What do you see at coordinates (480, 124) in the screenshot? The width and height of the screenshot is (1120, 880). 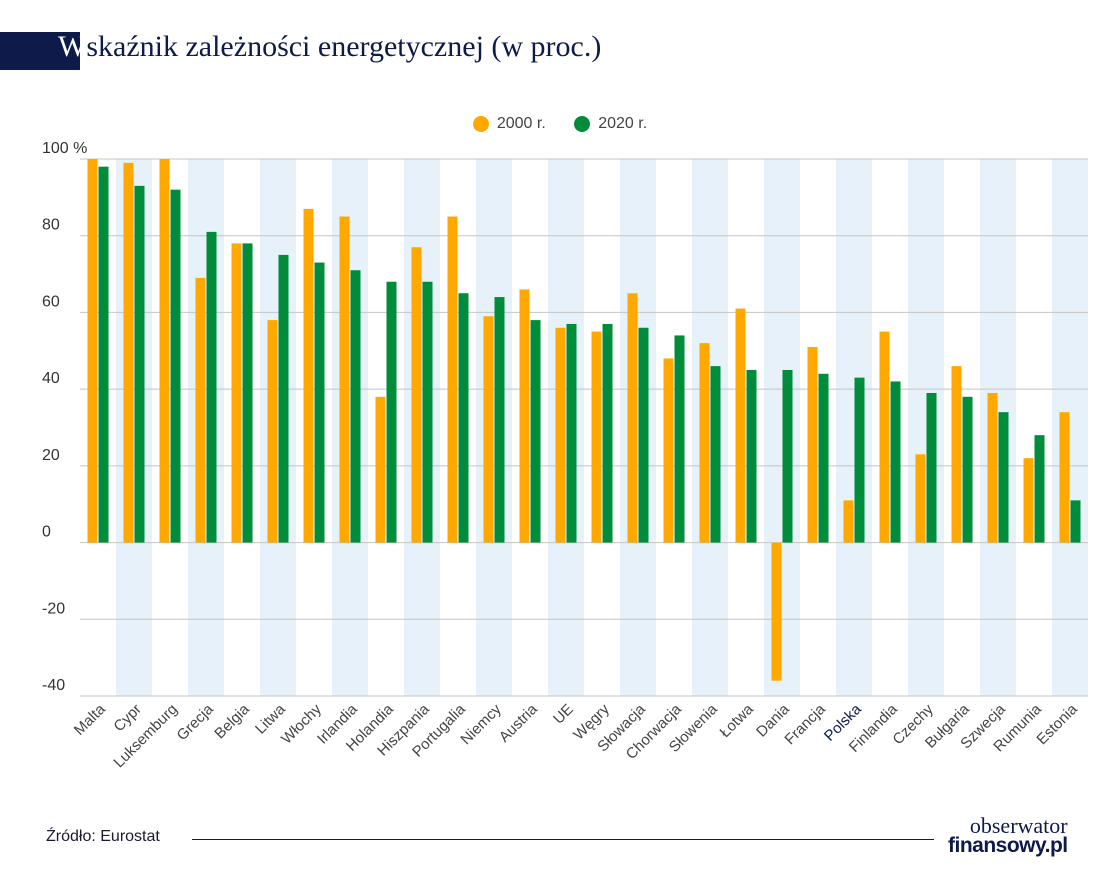 I see `legend-dot-2000` at bounding box center [480, 124].